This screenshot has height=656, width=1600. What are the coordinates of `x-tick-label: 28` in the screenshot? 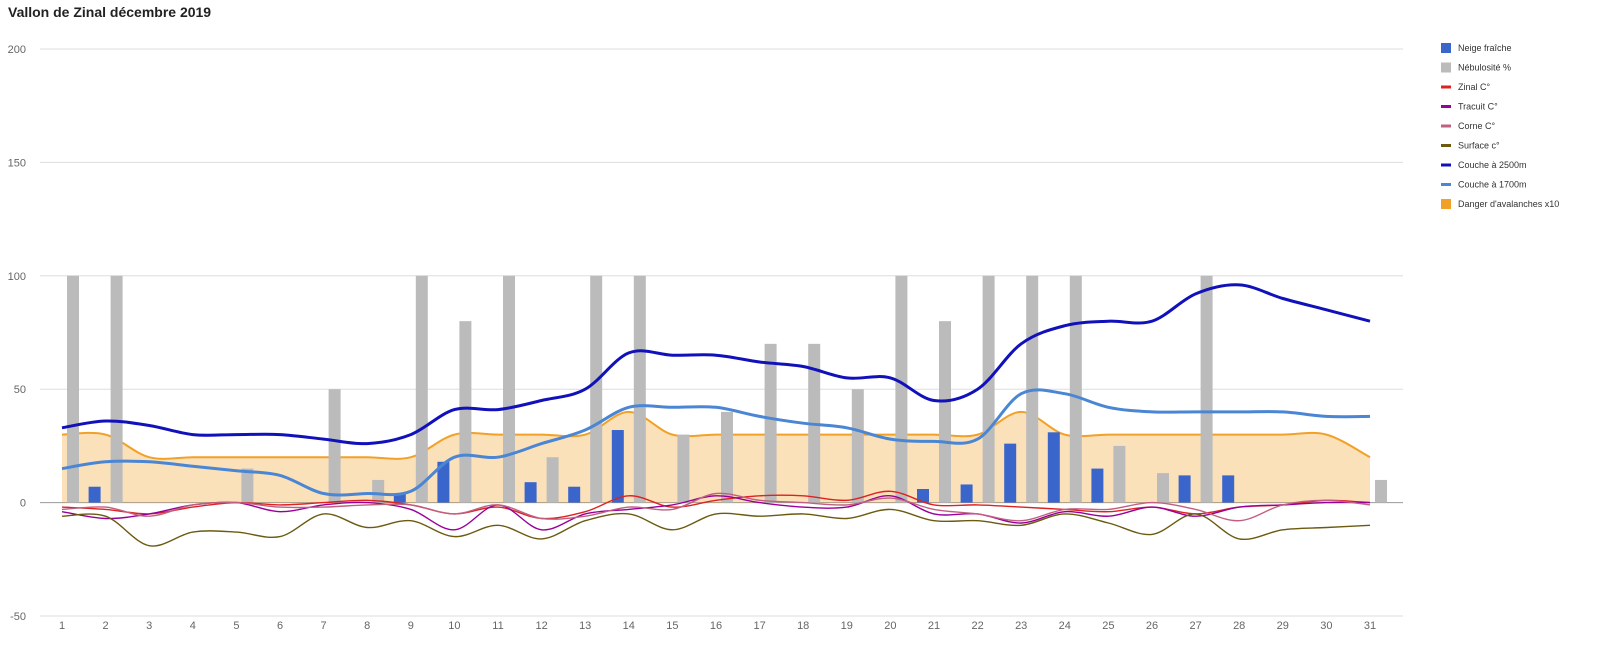 It's located at (1239, 626).